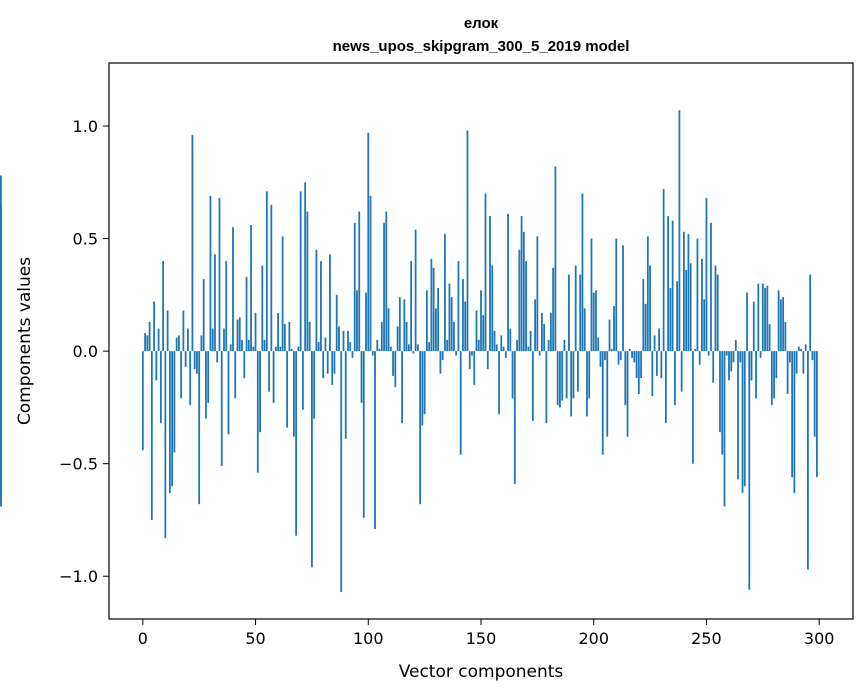 The width and height of the screenshot is (867, 696). Describe the element at coordinates (84, 351) in the screenshot. I see `y-axis-ticks: −1.0 −0.5 0.0 0.5 1.0` at that location.